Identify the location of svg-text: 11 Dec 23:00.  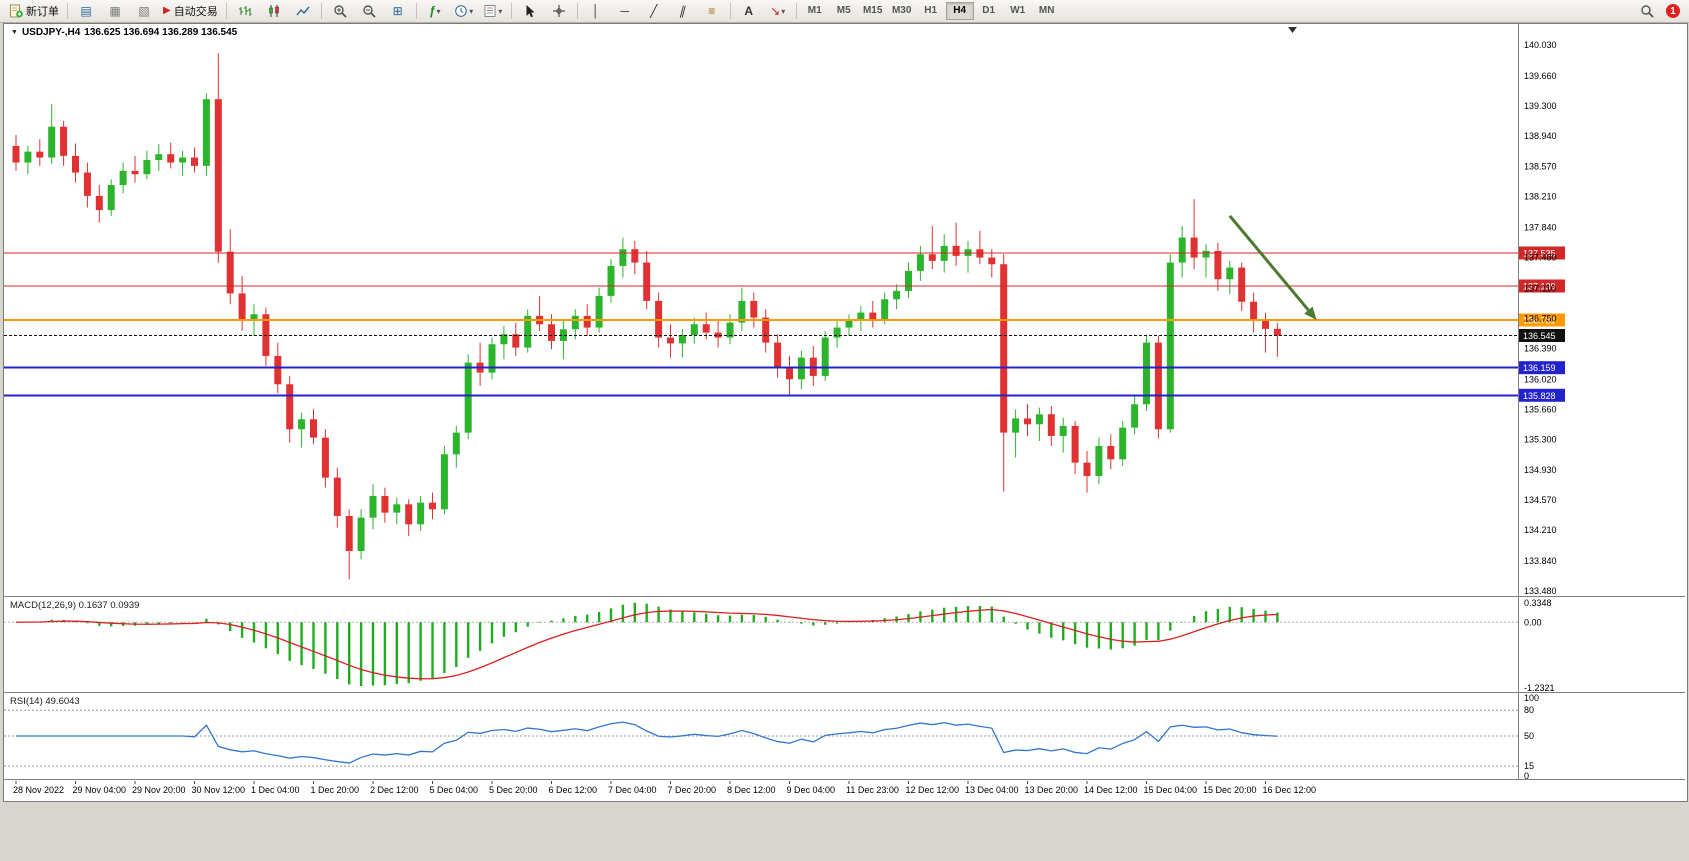
(872, 790).